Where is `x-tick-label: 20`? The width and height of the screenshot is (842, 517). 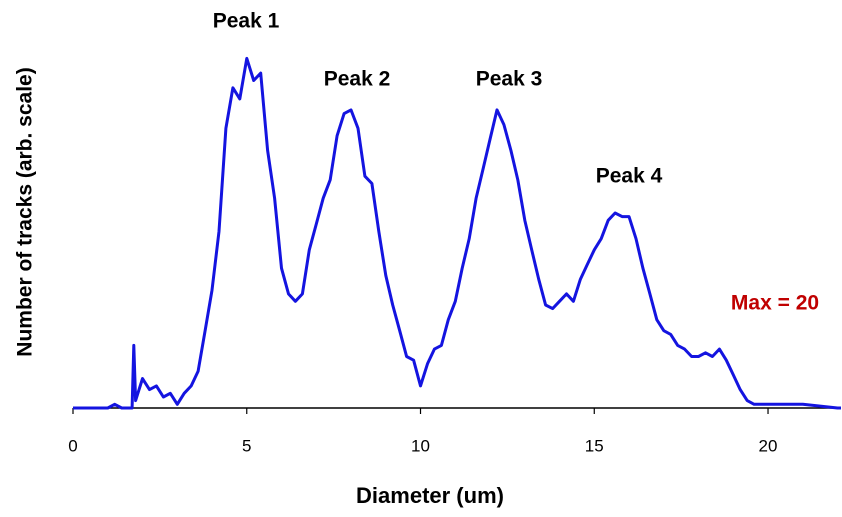
x-tick-label: 20 is located at coordinates (768, 445).